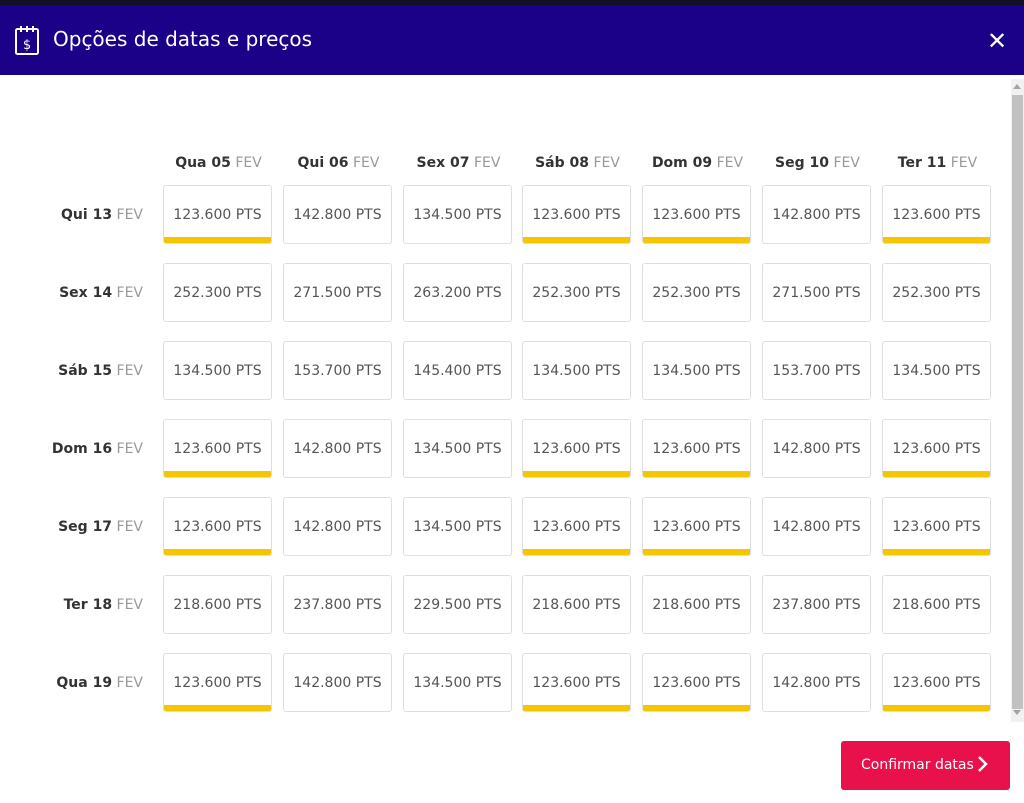 The image size is (1024, 803). I want to click on column-day: Qua 05, so click(203, 163).